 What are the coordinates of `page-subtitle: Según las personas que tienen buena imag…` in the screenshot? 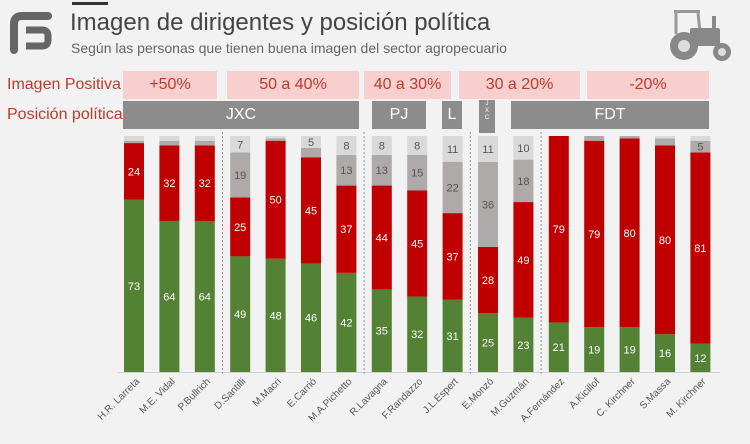 It's located at (289, 48).